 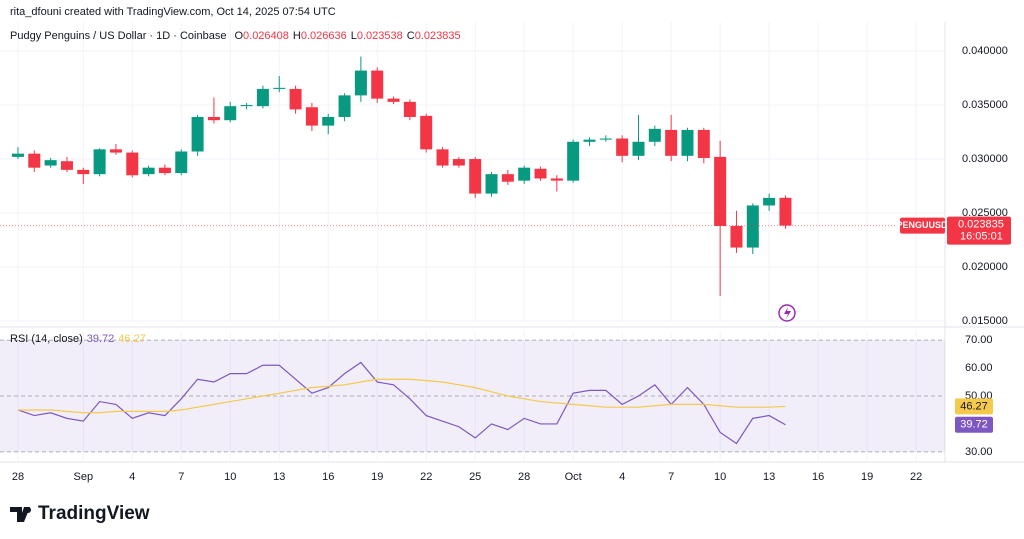 I want to click on rsi-legend: RSI (14, close) 39.72 46.27, so click(x=78, y=339).